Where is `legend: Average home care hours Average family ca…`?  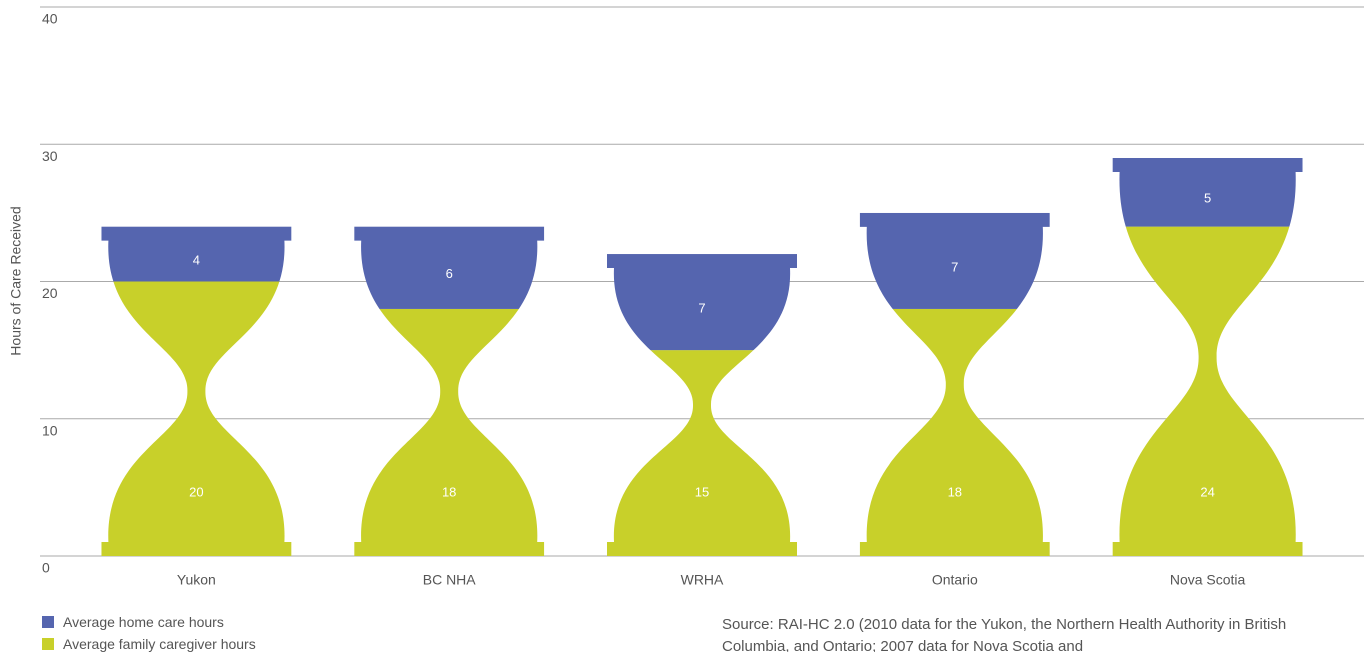 legend: Average home care hours Average family ca… is located at coordinates (149, 633).